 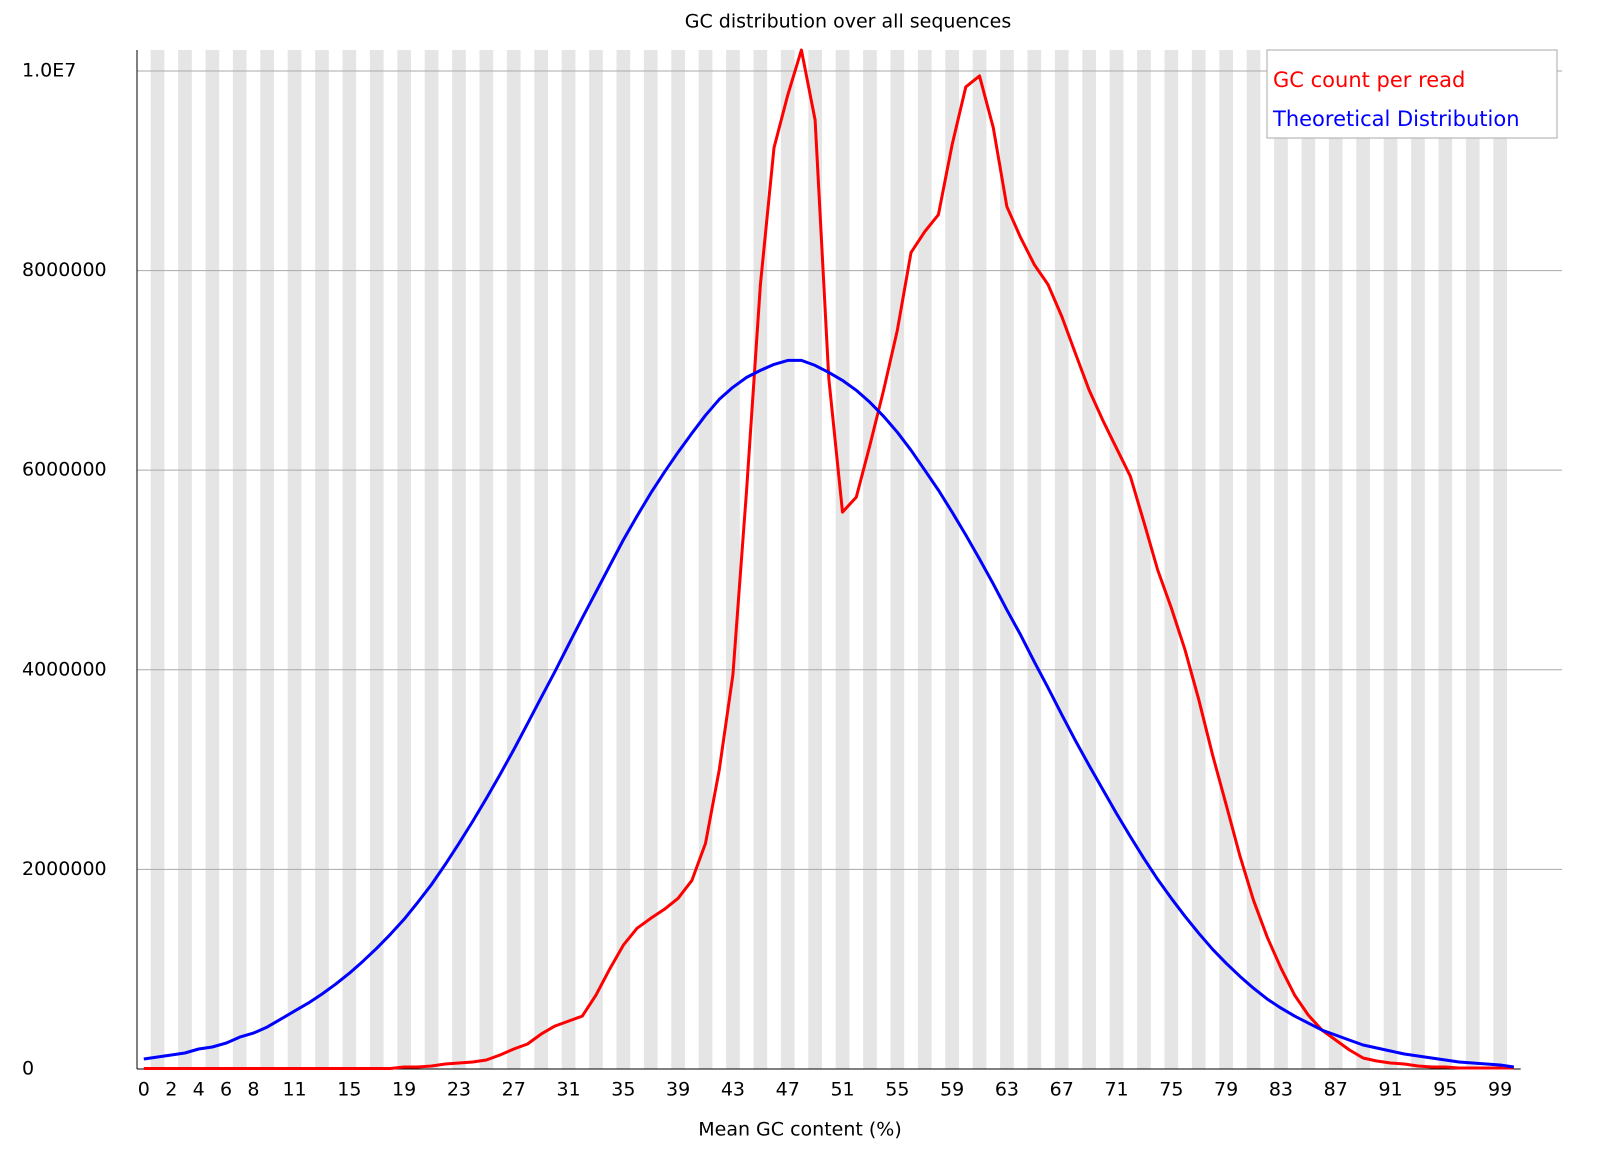 What do you see at coordinates (64, 869) in the screenshot?
I see `y-tick-label: 2000000` at bounding box center [64, 869].